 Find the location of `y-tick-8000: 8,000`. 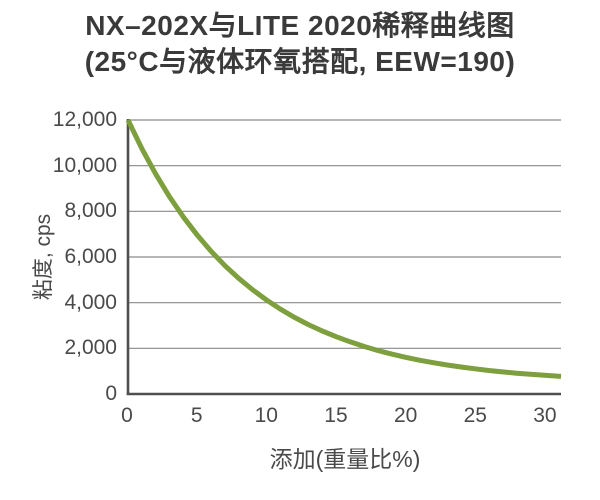

y-tick-8000: 8,000 is located at coordinates (90, 211).